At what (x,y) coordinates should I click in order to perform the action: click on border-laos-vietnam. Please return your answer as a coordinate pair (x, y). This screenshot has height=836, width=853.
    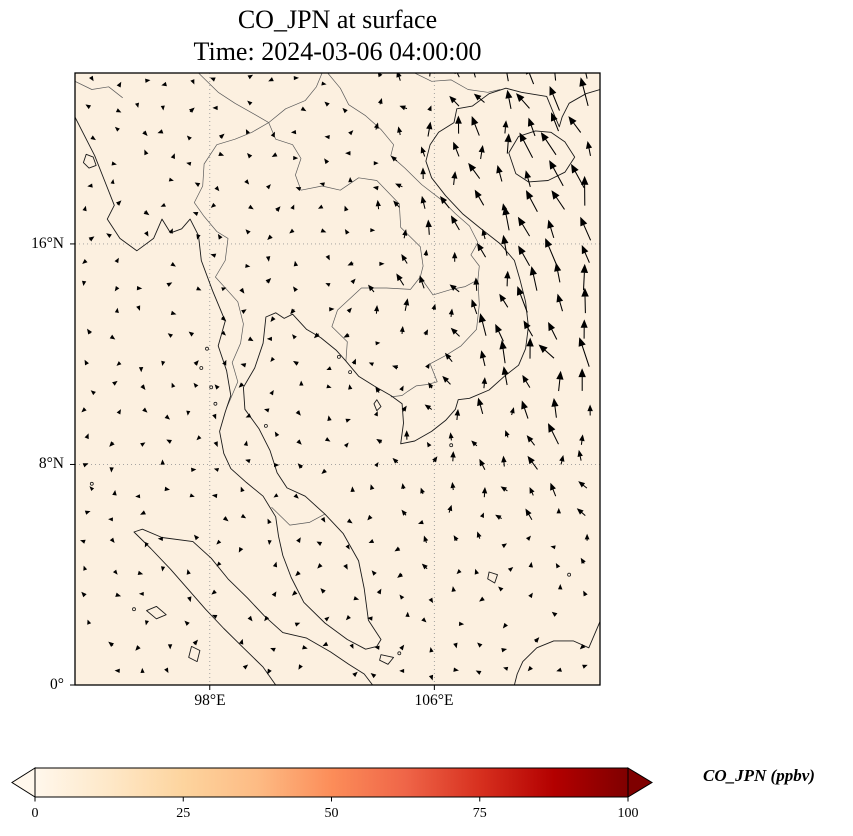
    Looking at the image, I should click on (403, 176).